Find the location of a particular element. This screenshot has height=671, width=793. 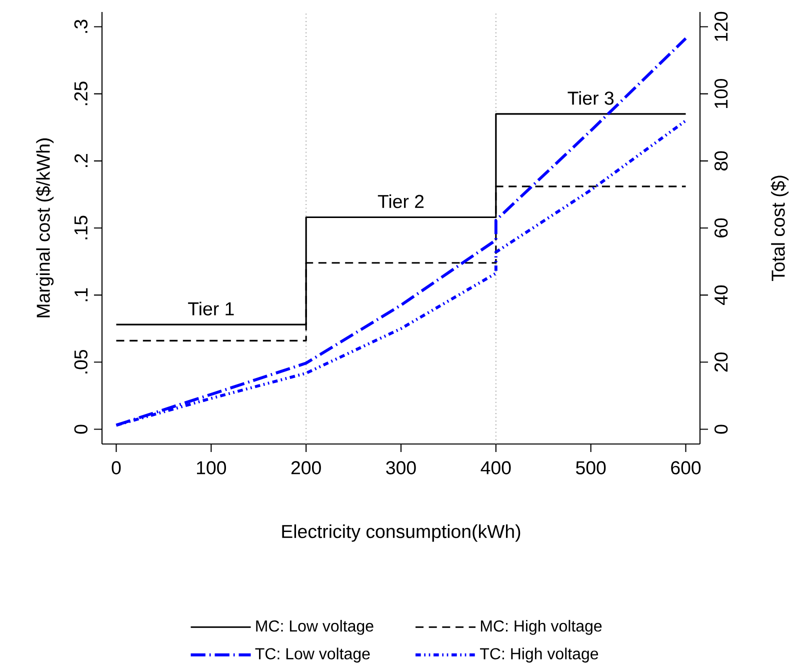

y2-tick-label: 60 is located at coordinates (721, 228).